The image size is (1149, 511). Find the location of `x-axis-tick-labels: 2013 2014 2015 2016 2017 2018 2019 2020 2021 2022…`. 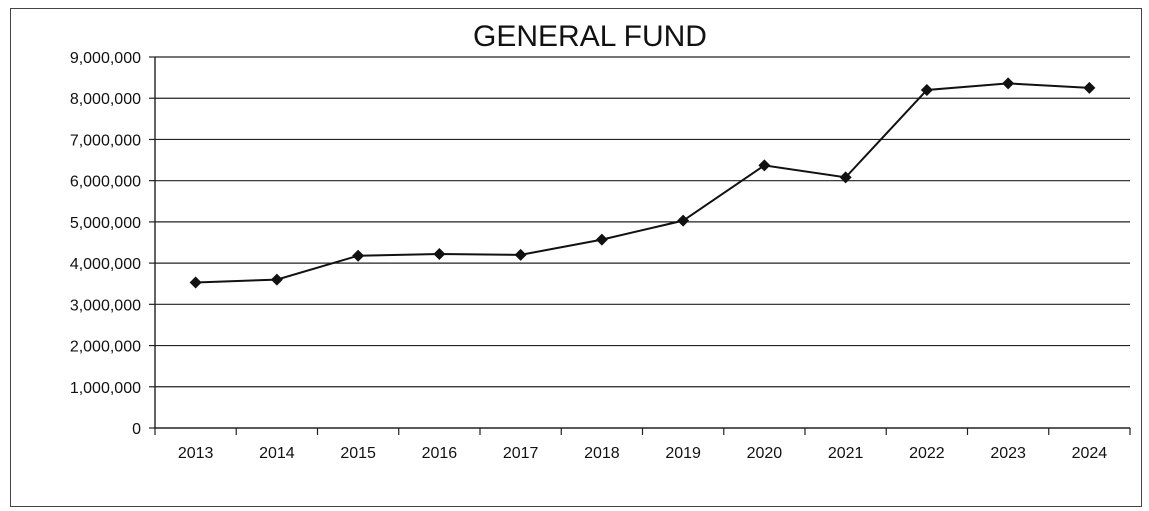

x-axis-tick-labels: 2013 2014 2015 2016 2017 2018 2019 2020 2021 2022… is located at coordinates (642, 453).